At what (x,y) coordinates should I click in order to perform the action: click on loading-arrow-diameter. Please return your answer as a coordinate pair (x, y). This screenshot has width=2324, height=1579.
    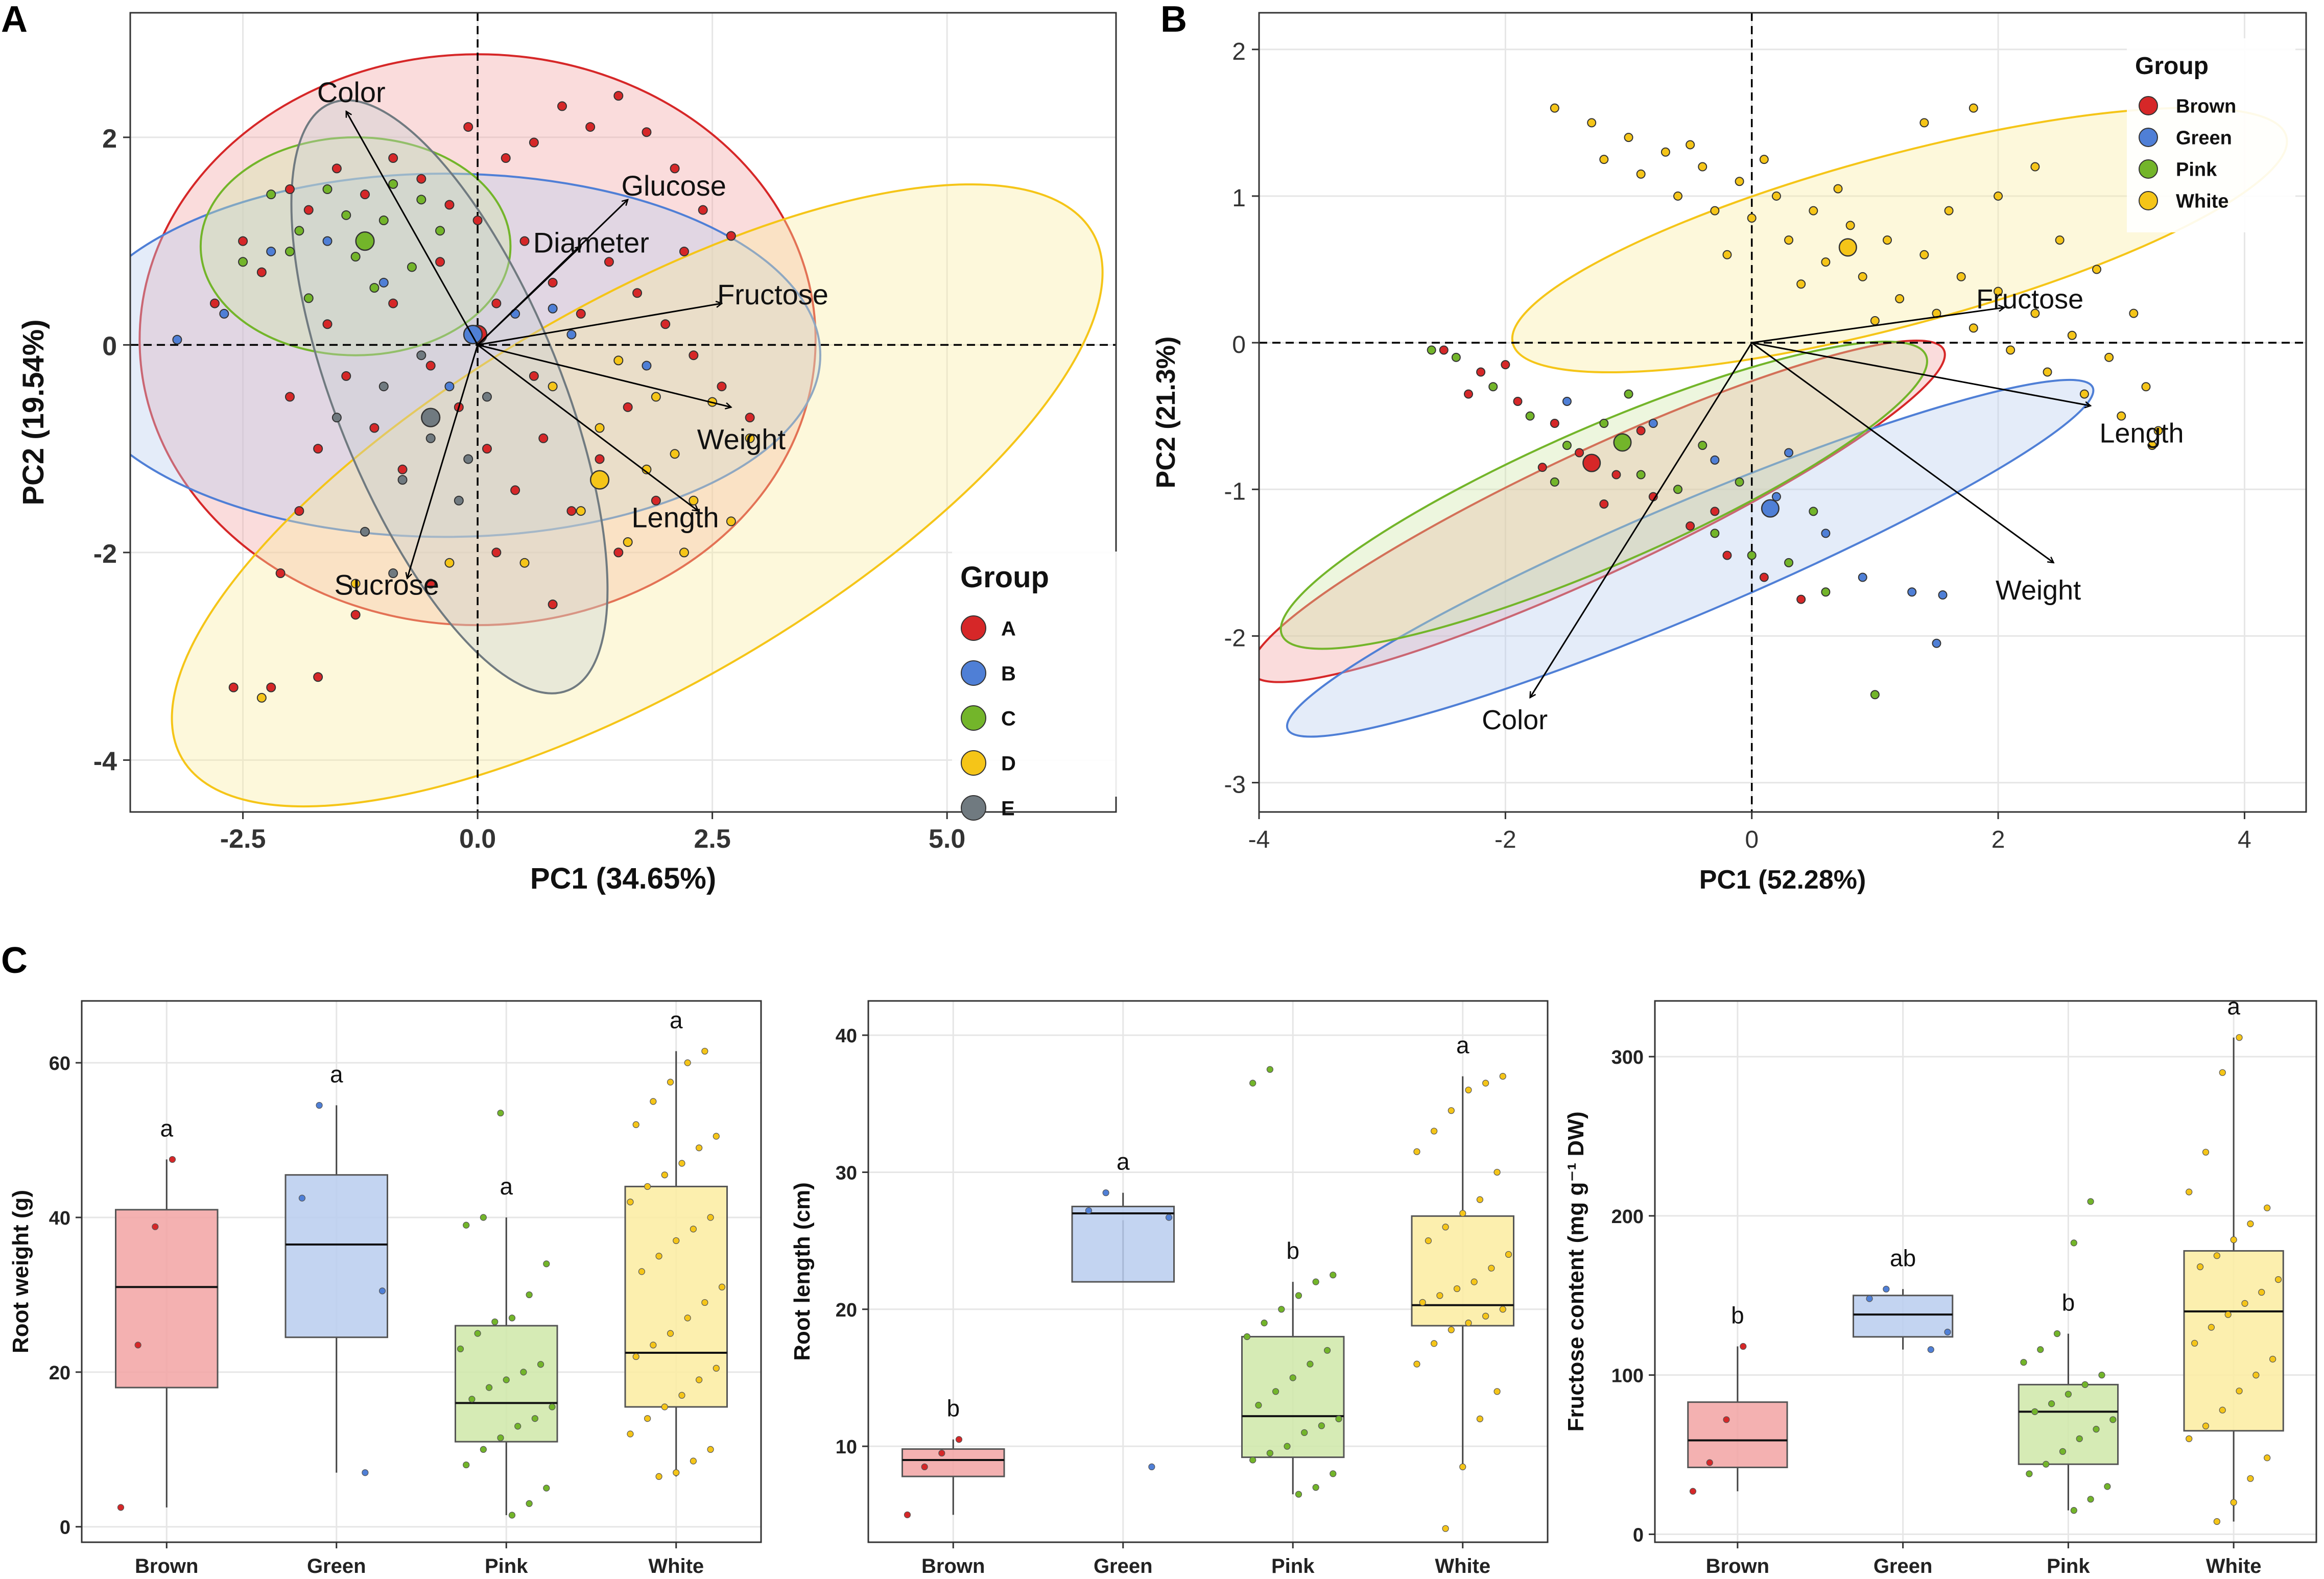
    Looking at the image, I should click on (529, 296).